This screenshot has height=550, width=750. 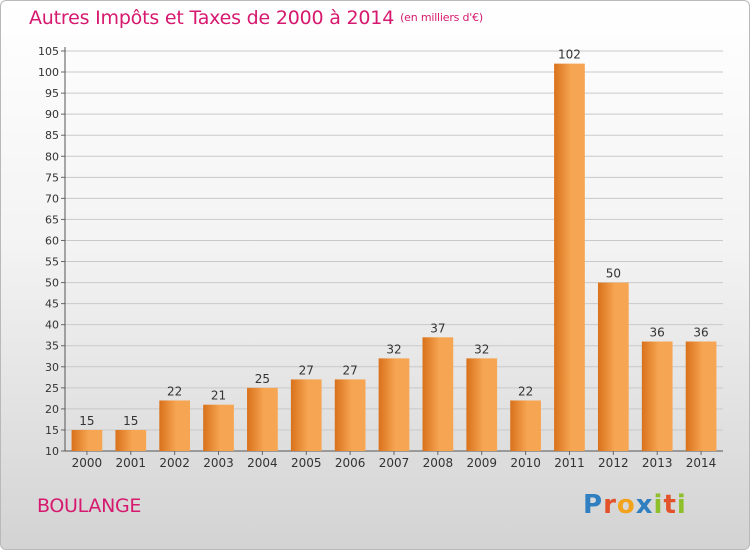 I want to click on data-label-2014: 36, so click(x=700, y=333).